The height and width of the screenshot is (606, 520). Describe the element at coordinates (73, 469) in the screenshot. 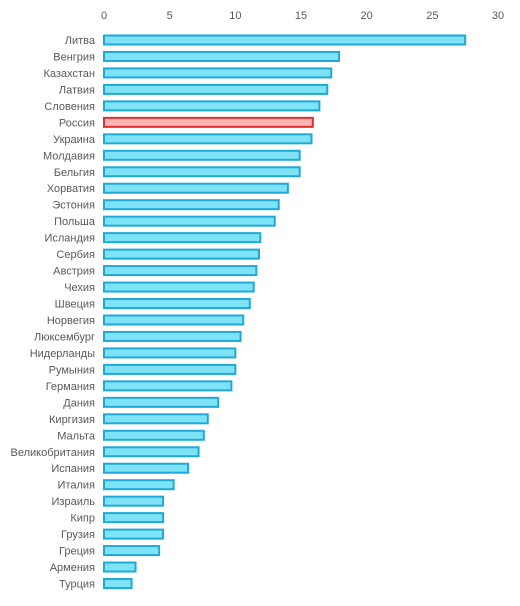

I see `category-label: Испания` at that location.